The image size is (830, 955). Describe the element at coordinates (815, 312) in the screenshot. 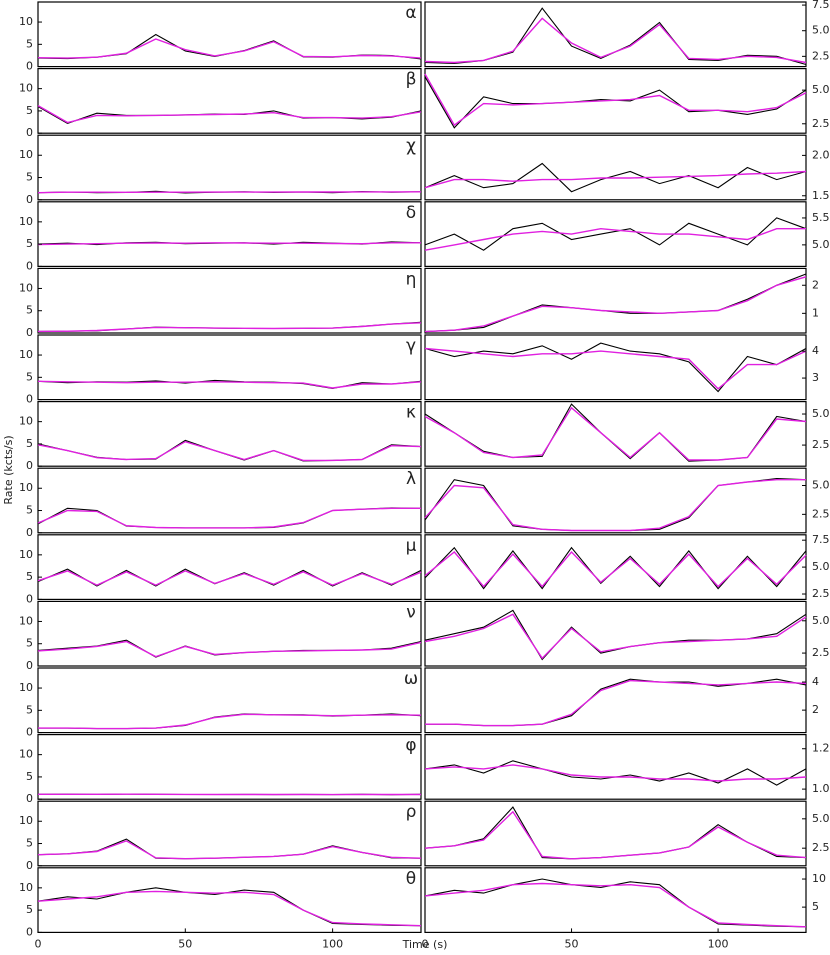

I see `y-tick-label: 1` at that location.